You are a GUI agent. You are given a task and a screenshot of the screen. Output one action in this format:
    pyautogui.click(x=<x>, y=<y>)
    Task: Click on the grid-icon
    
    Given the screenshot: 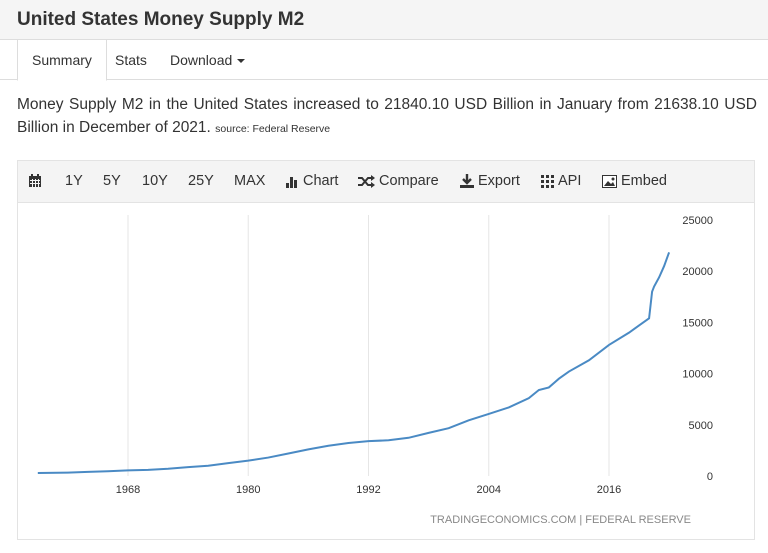 What is the action you would take?
    pyautogui.click(x=547, y=181)
    